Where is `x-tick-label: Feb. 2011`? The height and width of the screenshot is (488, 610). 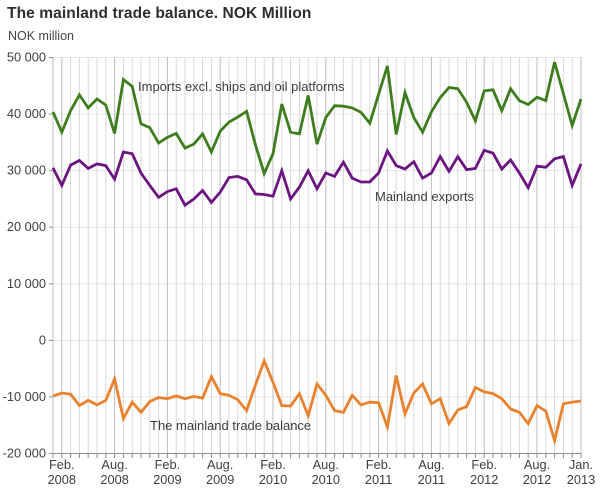 x-tick-label: Feb. 2011 is located at coordinates (379, 472).